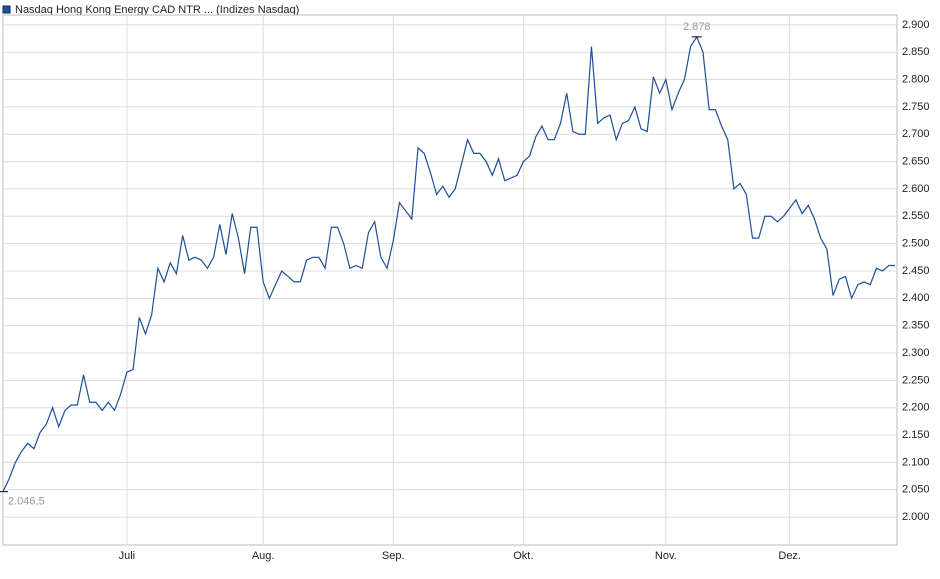 Image resolution: width=940 pixels, height=579 pixels. What do you see at coordinates (916, 435) in the screenshot?
I see `y-tick-label: 2.150` at bounding box center [916, 435].